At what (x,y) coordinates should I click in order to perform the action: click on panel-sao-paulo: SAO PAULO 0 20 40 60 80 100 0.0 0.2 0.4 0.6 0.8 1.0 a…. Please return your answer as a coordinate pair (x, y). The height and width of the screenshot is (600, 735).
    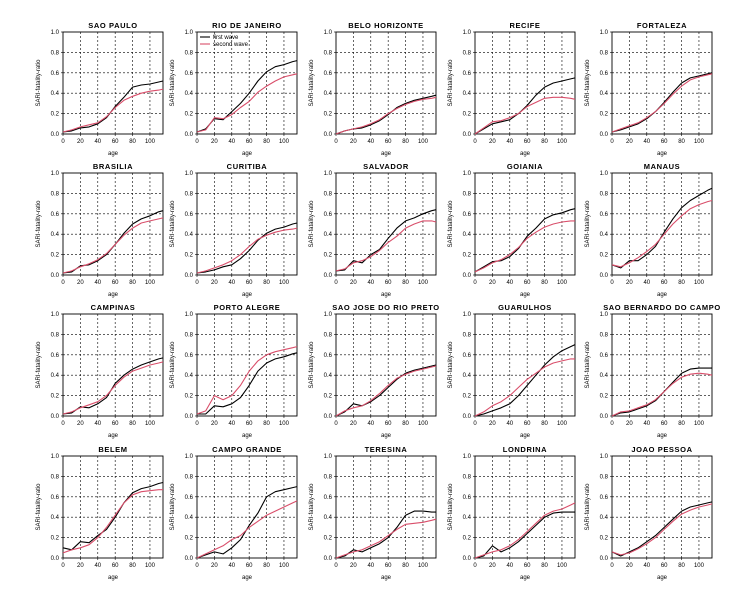
    Looking at the image, I should click on (100, 89).